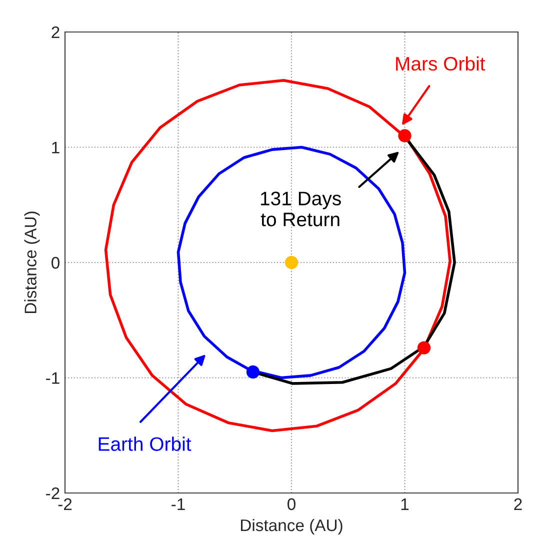 This screenshot has width=549, height=550. Describe the element at coordinates (53, 493) in the screenshot. I see `y-tick-label: -2` at that location.